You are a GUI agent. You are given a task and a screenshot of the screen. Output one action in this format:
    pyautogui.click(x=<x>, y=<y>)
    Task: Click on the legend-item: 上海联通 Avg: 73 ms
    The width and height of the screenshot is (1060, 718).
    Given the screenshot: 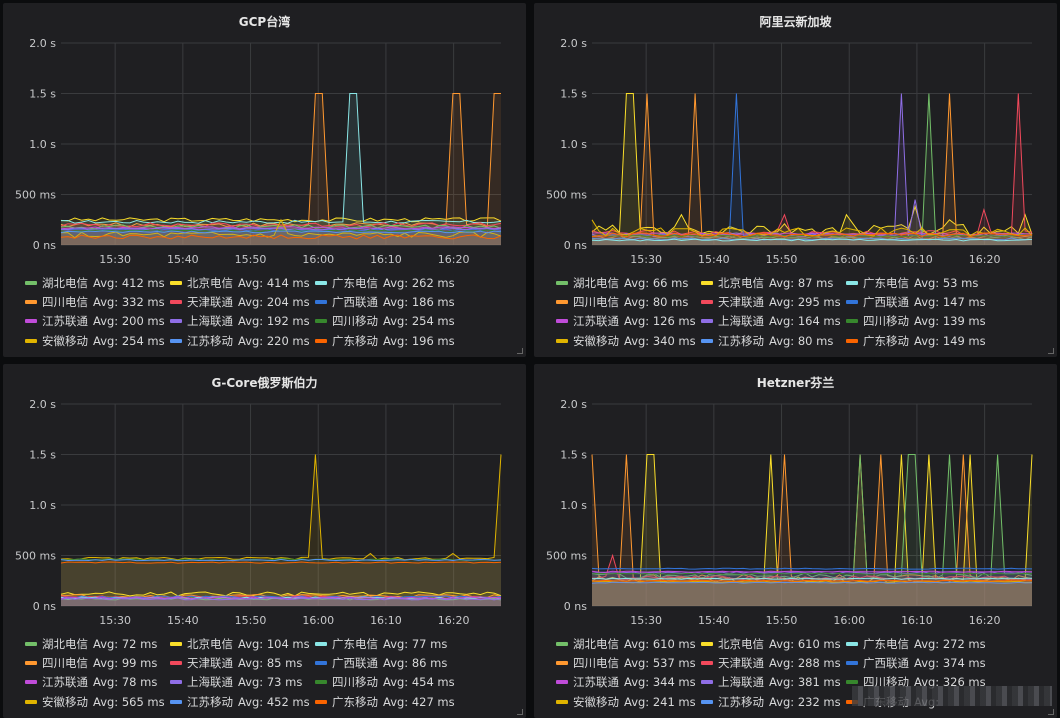 What is the action you would take?
    pyautogui.click(x=242, y=682)
    